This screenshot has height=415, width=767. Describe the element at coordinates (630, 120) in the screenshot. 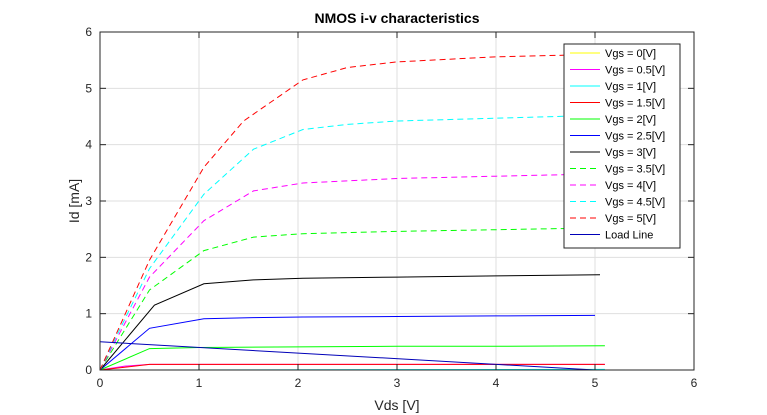

I see `legend-label-4: Vgs = 2[V]` at that location.